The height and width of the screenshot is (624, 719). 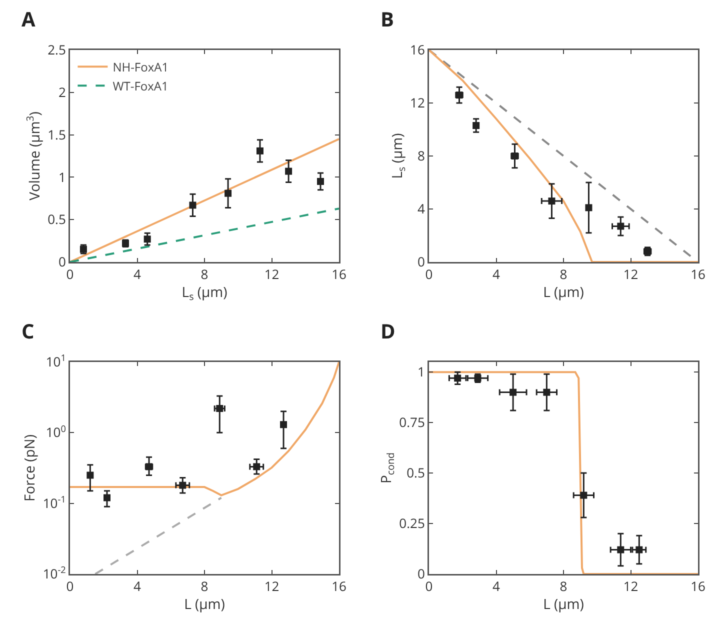 I want to click on y-axis-title: Force (pN), so click(x=30, y=468).